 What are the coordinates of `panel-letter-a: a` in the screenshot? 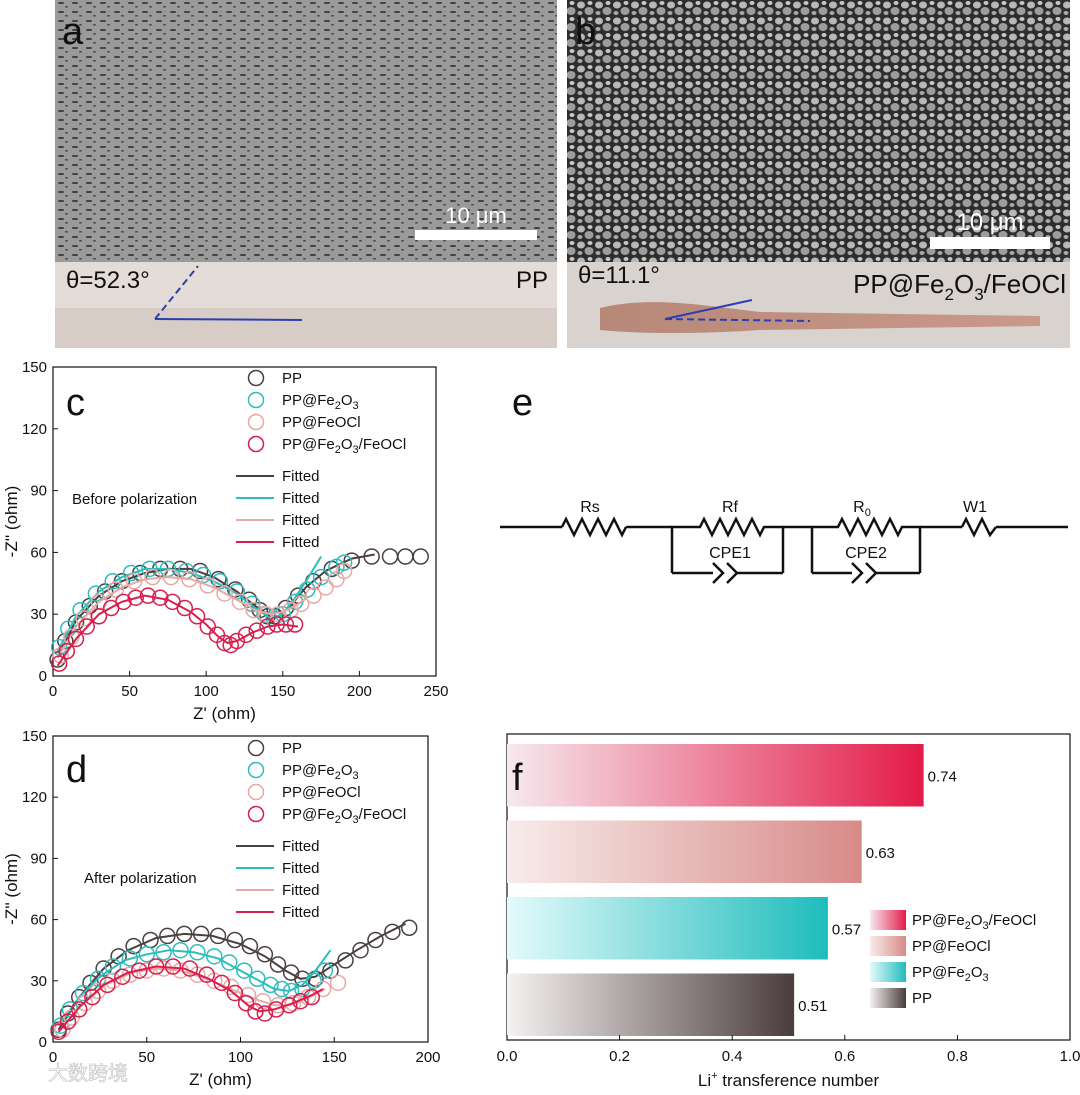 It's located at (73, 32).